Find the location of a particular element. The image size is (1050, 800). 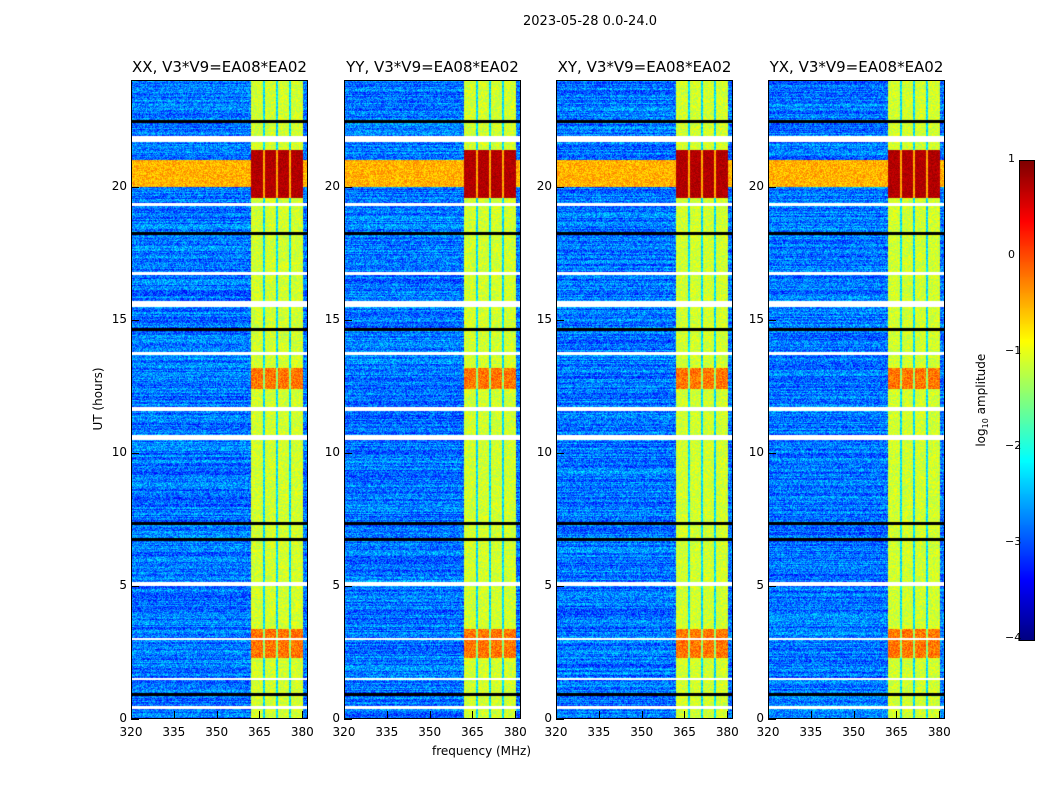

panel-title: YY, V3*V9=EA08*EA02 is located at coordinates (432, 67).